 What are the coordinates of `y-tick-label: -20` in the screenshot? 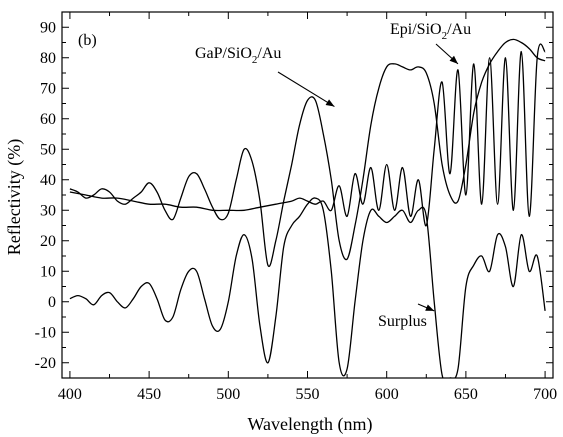 It's located at (45, 363).